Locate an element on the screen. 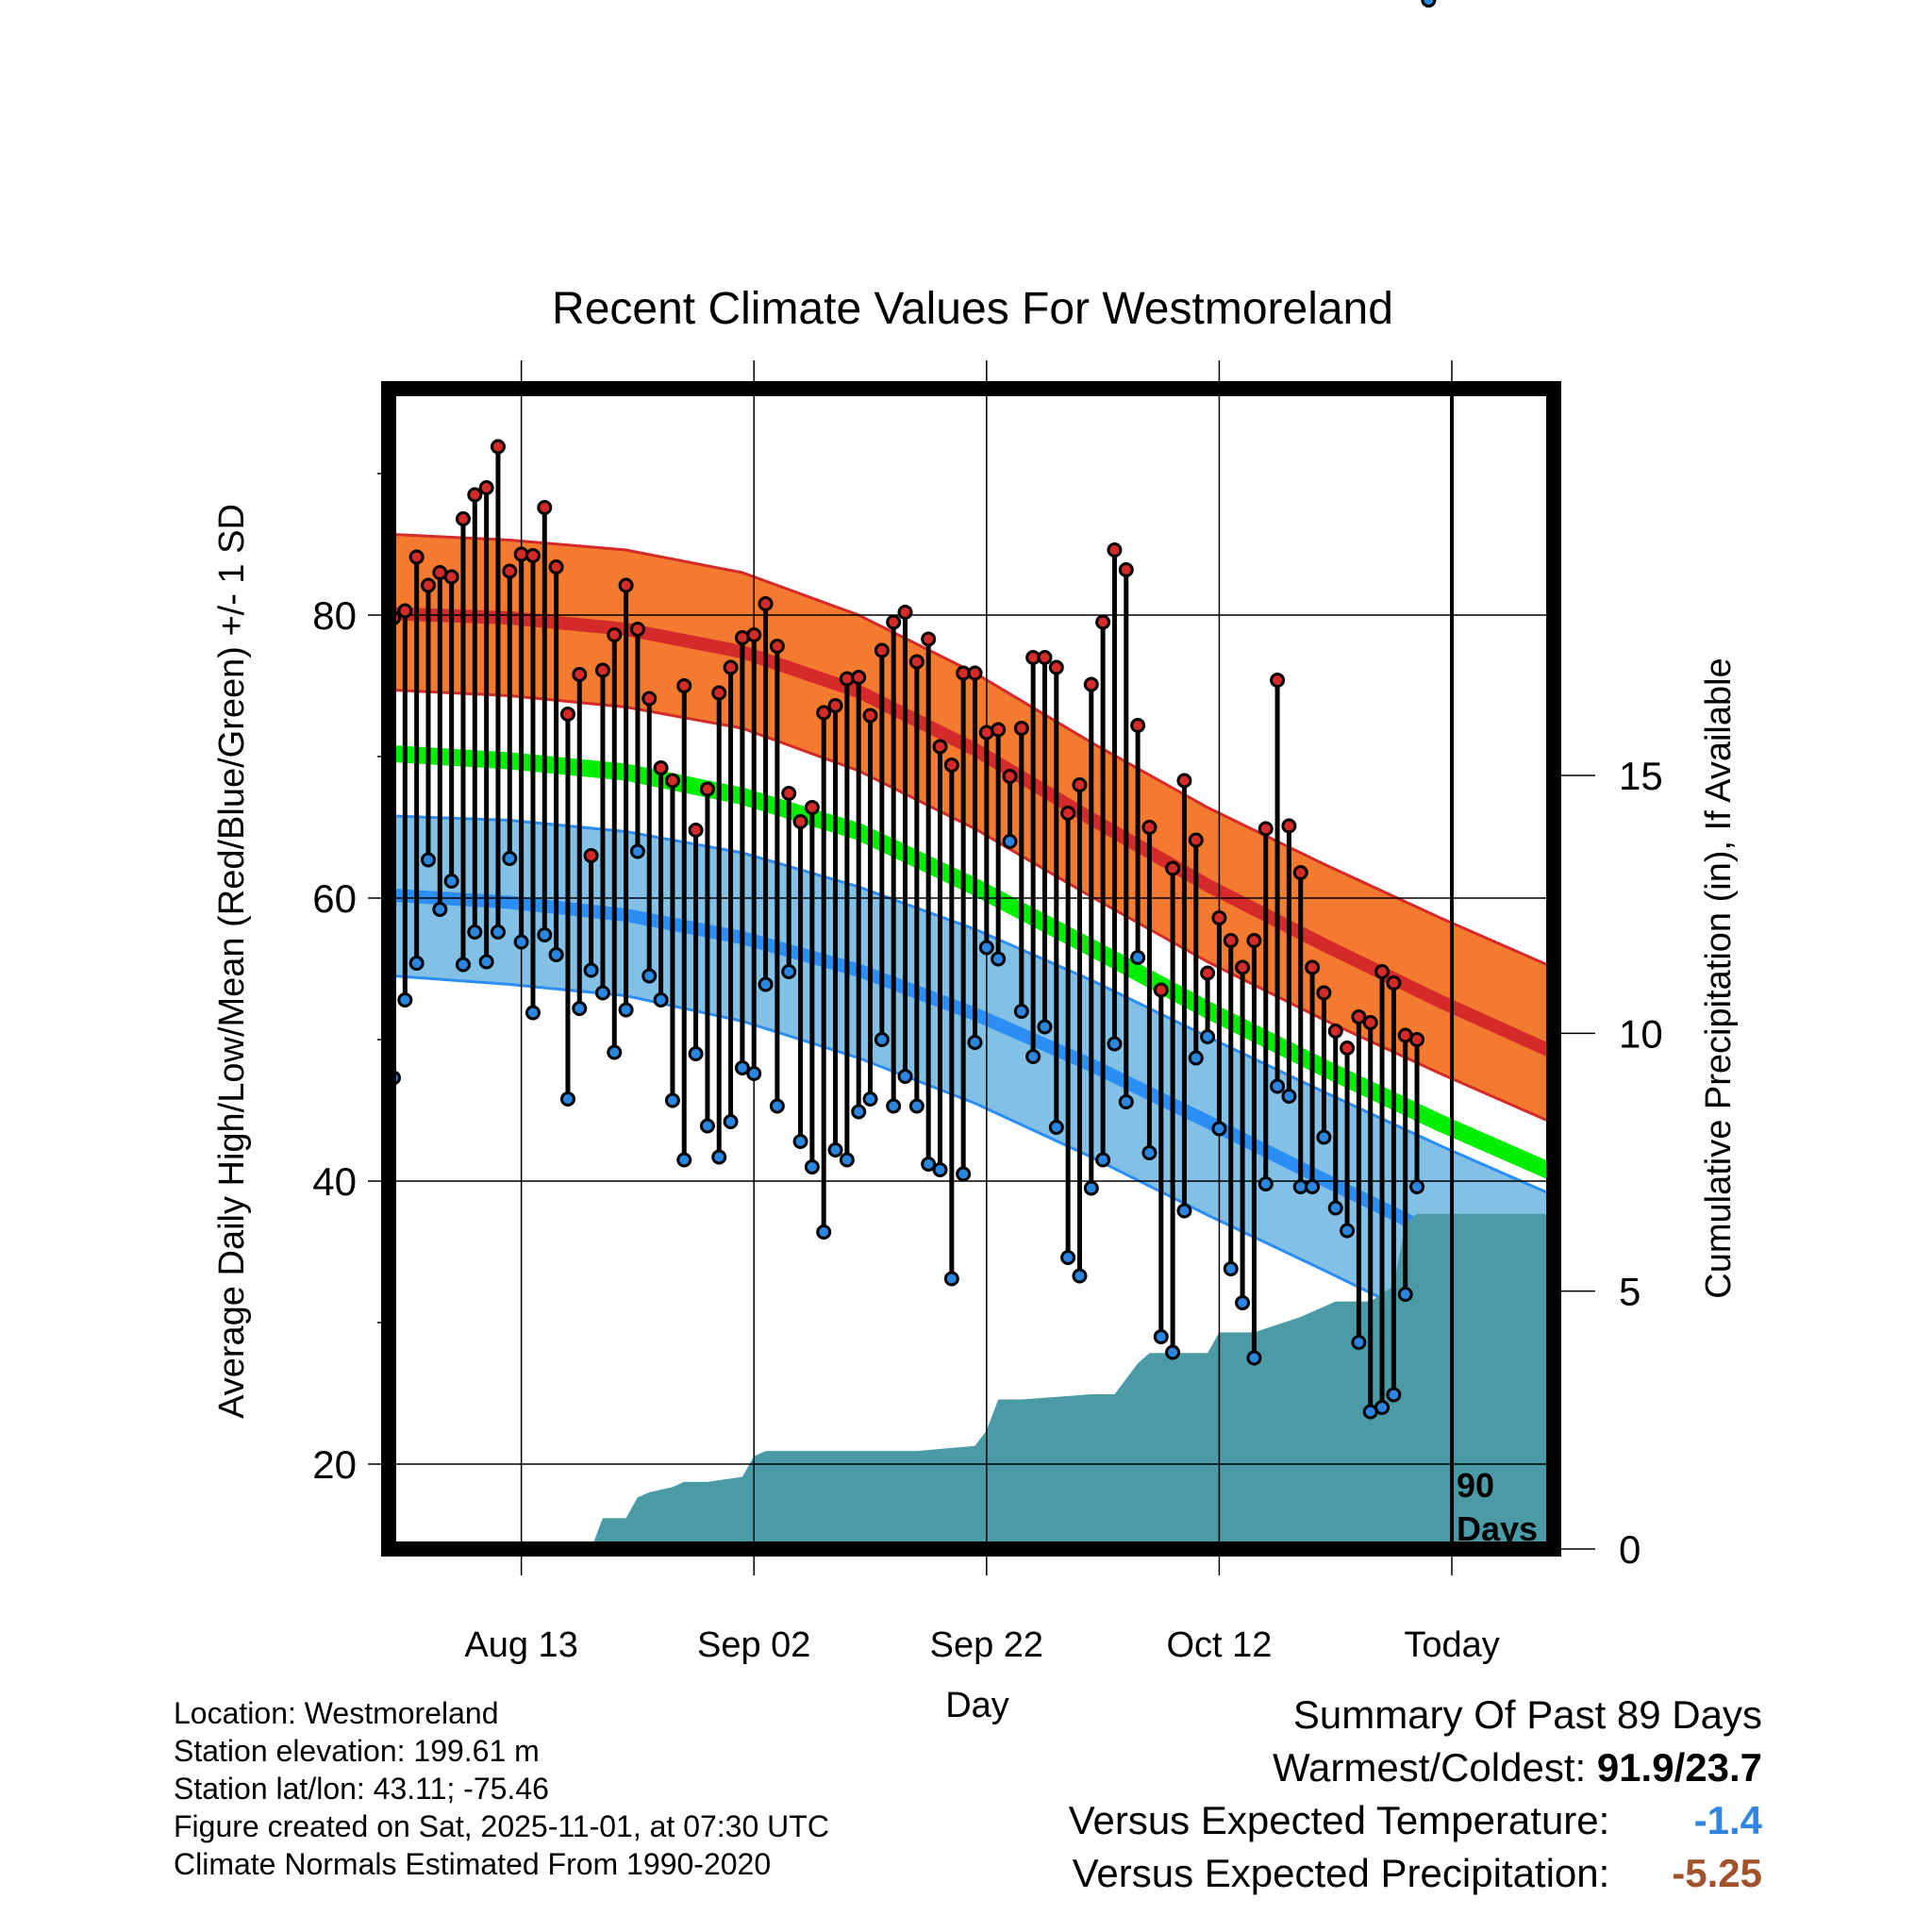 The width and height of the screenshot is (1932, 1932). y2-tick-label: 15 is located at coordinates (1641, 776).